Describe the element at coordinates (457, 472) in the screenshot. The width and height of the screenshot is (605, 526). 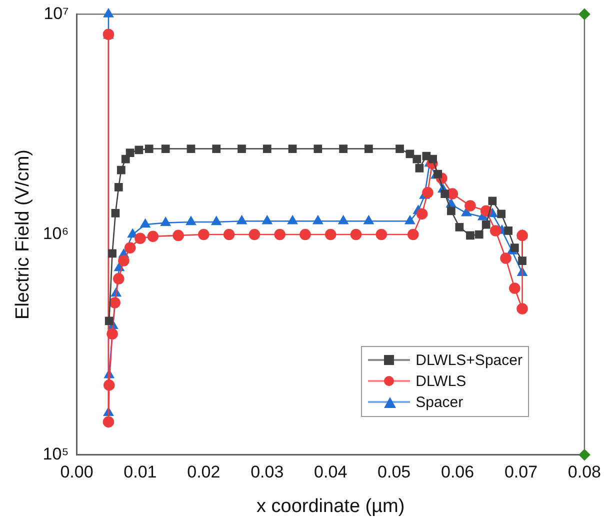
I see `x-tick-label: 0.06` at that location.